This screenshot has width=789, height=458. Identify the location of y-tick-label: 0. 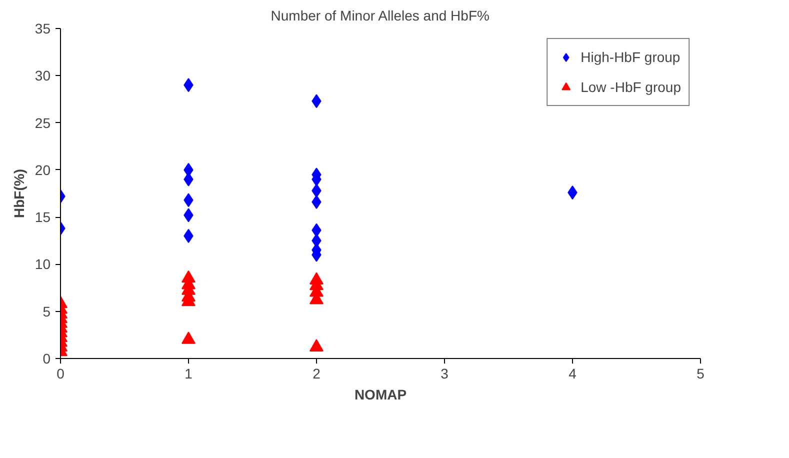
(46, 358).